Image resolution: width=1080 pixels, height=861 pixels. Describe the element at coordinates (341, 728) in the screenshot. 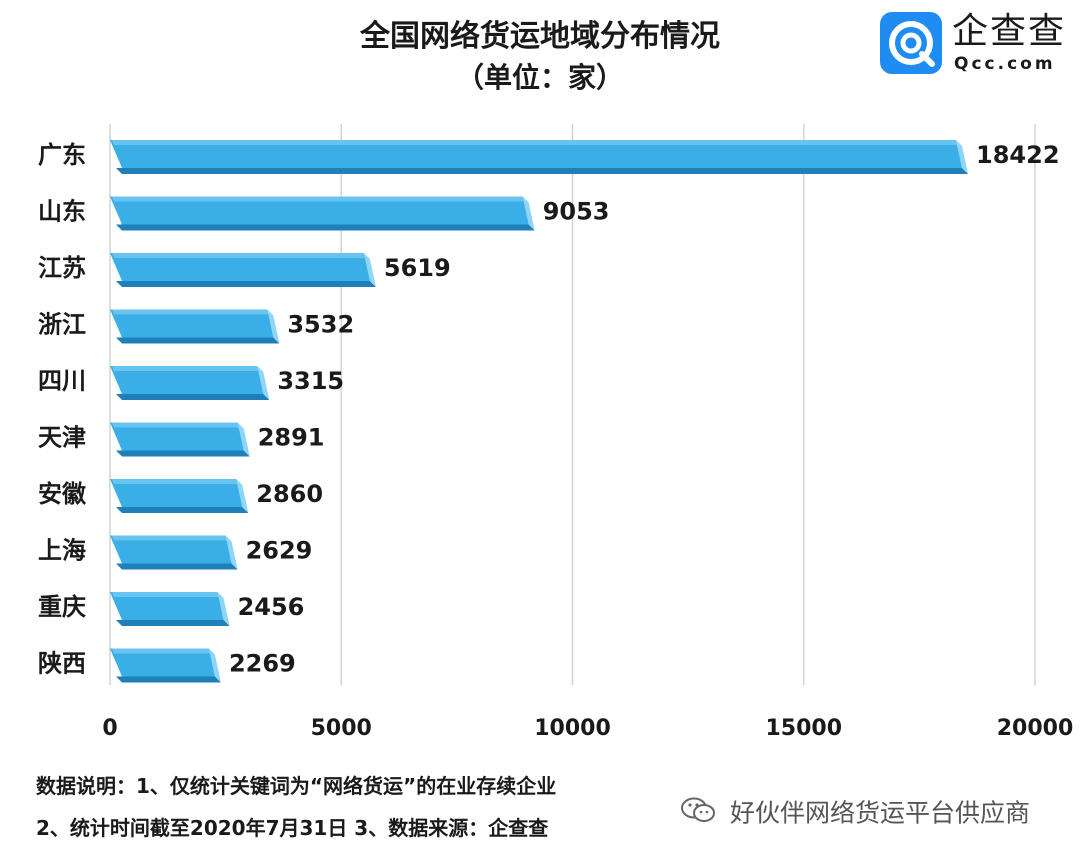

I see `x-tick-label: 5000` at that location.